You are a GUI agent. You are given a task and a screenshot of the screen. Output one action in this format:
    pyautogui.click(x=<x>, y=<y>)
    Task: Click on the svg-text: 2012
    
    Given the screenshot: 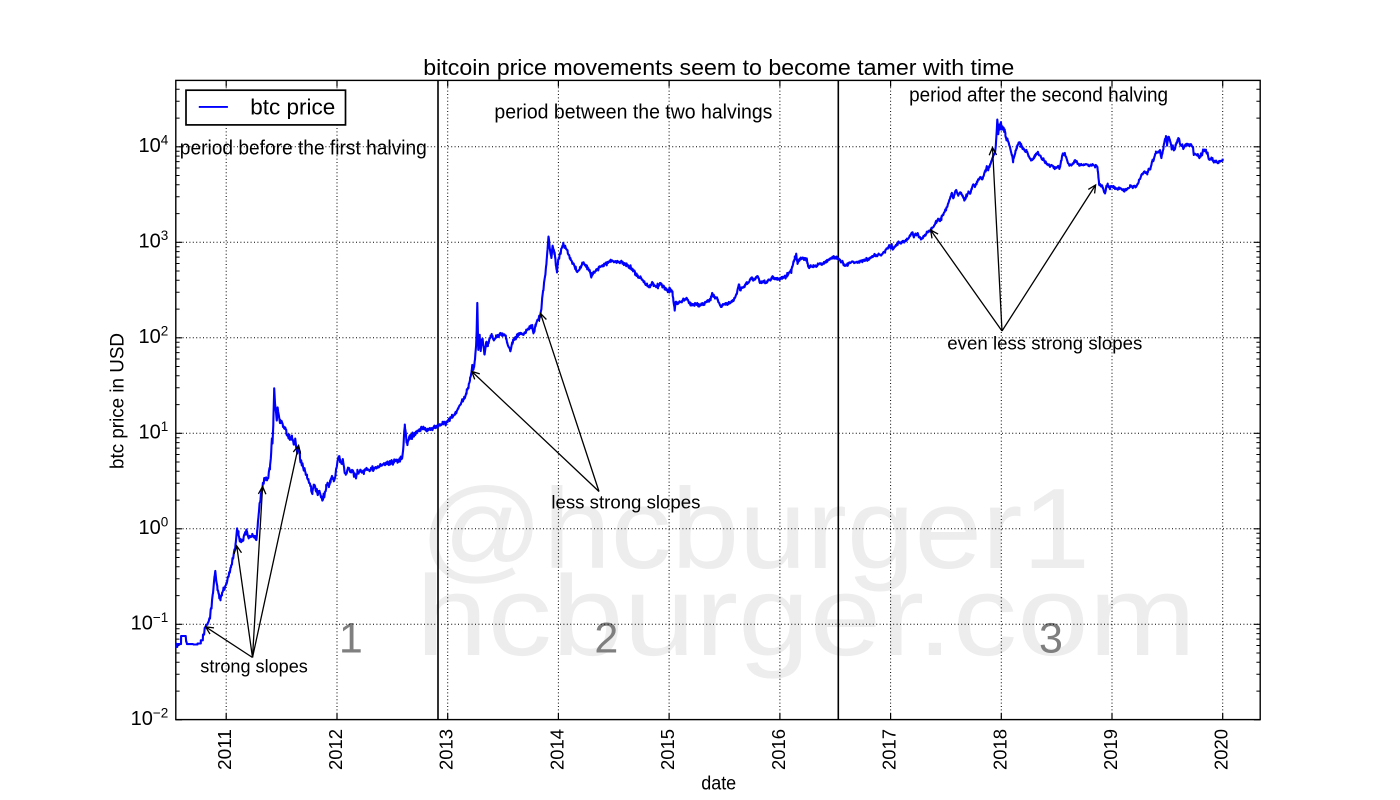 What is the action you would take?
    pyautogui.click(x=335, y=749)
    